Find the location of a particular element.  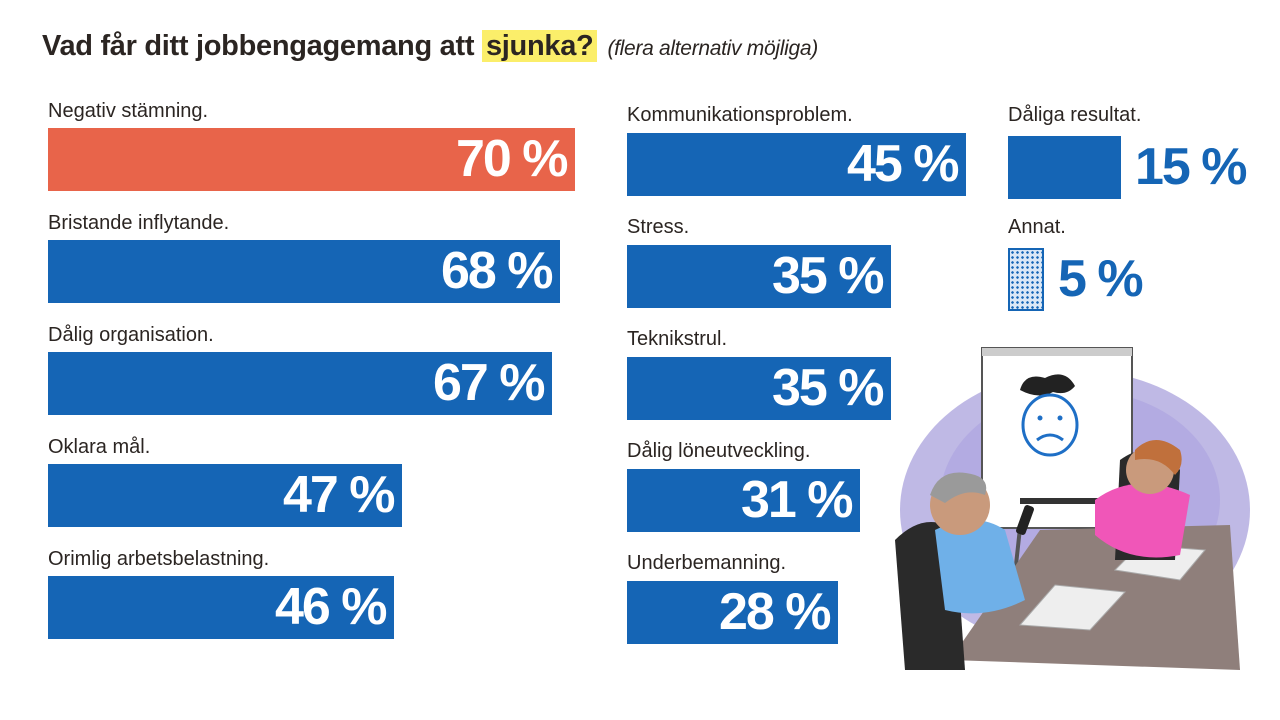

bar-value-label: 47 % is located at coordinates (339, 495).